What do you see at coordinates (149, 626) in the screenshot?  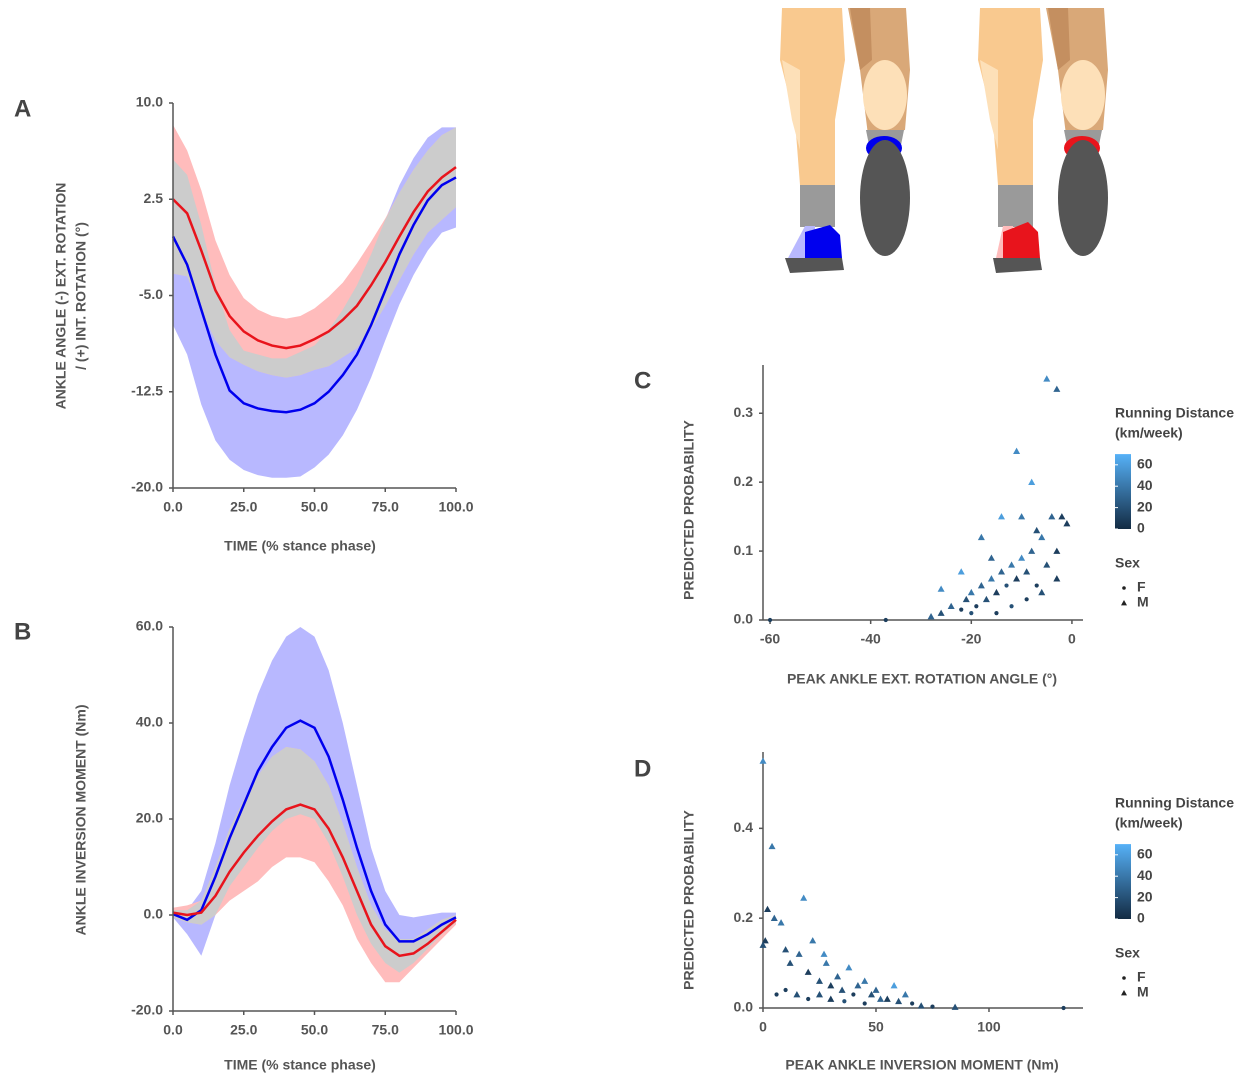 I see `y-tick-label: 60.0` at bounding box center [149, 626].